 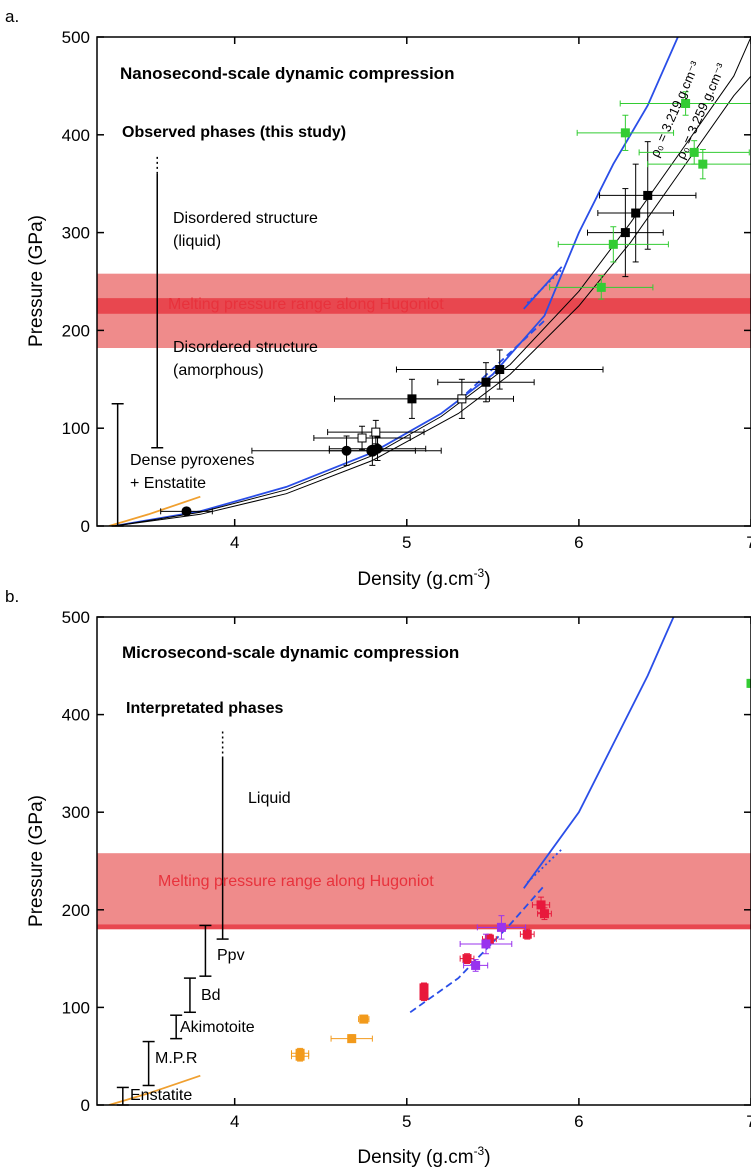 I want to click on phase-label-bd: Bd, so click(x=211, y=995).